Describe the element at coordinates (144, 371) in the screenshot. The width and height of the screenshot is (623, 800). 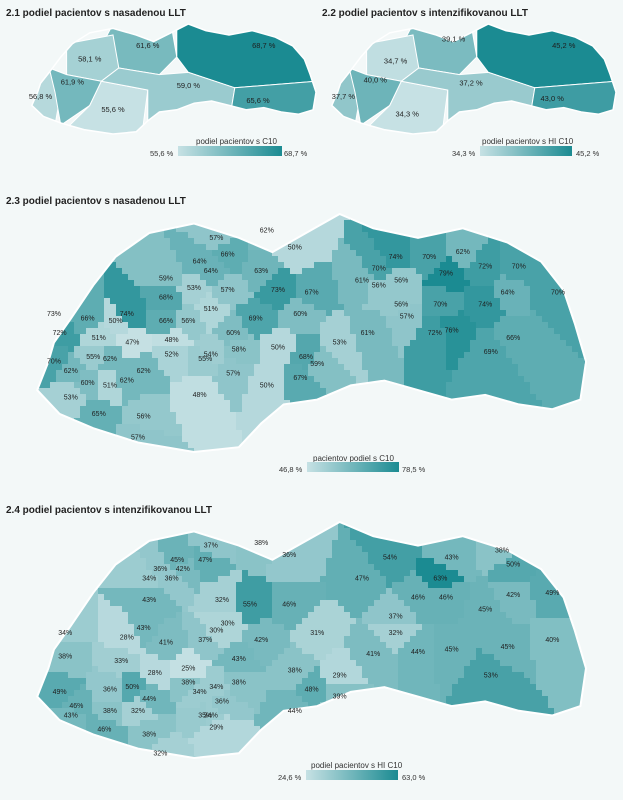
I see `district-label-65: 62%` at that location.